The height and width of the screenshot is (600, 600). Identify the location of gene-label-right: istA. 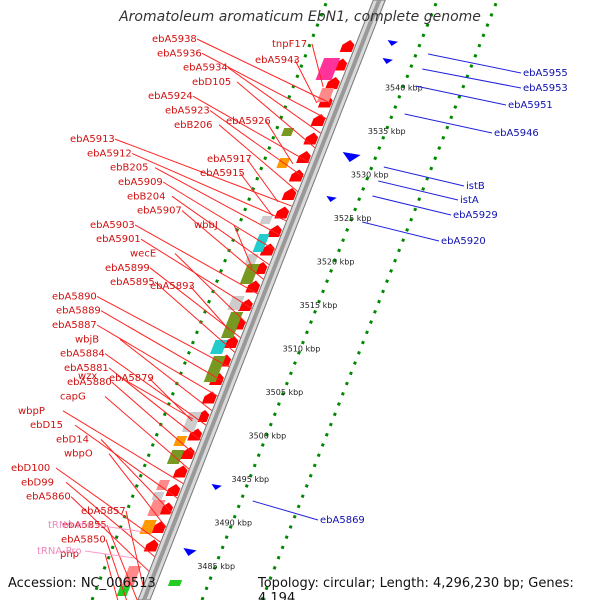
(469, 200).